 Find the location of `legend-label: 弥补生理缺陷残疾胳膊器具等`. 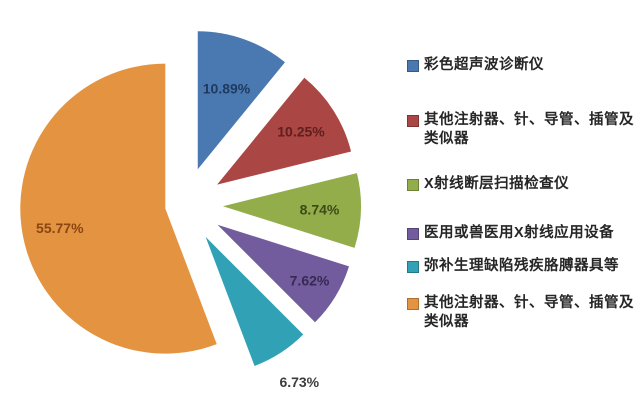

legend-label: 弥补生理缺陷残疾胳膊器具等 is located at coordinates (521, 266).